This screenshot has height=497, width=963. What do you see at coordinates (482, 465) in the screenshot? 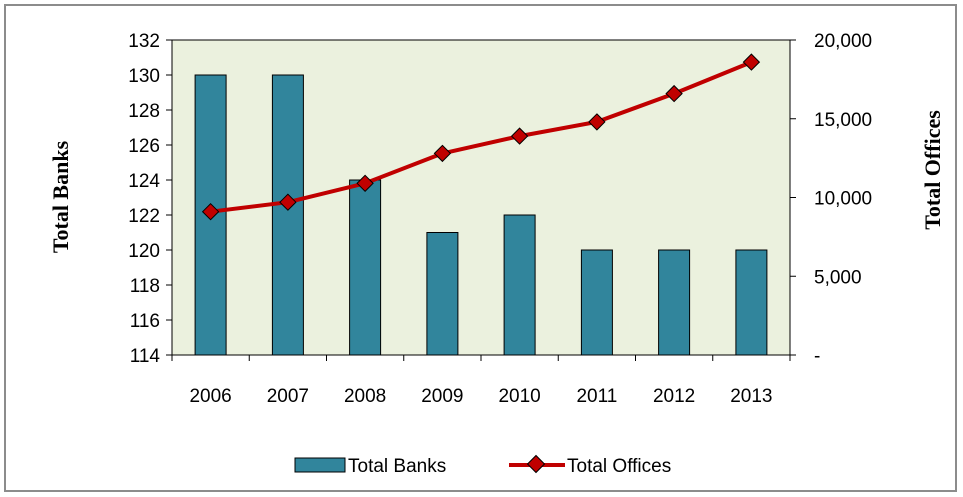
I see `legend: Total Banks Total Offices` at bounding box center [482, 465].